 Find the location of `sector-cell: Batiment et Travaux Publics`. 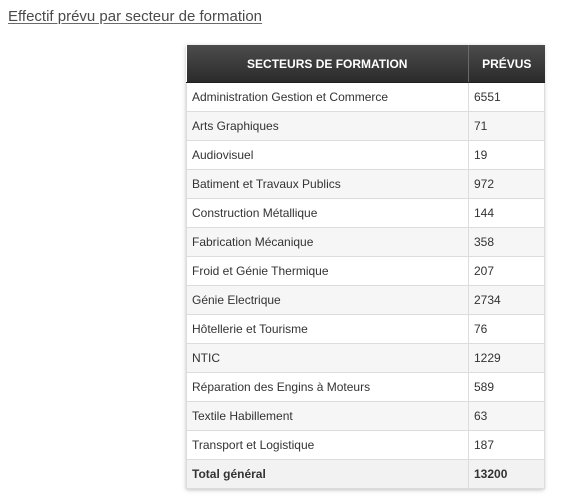

sector-cell: Batiment et Travaux Publics is located at coordinates (327, 184).